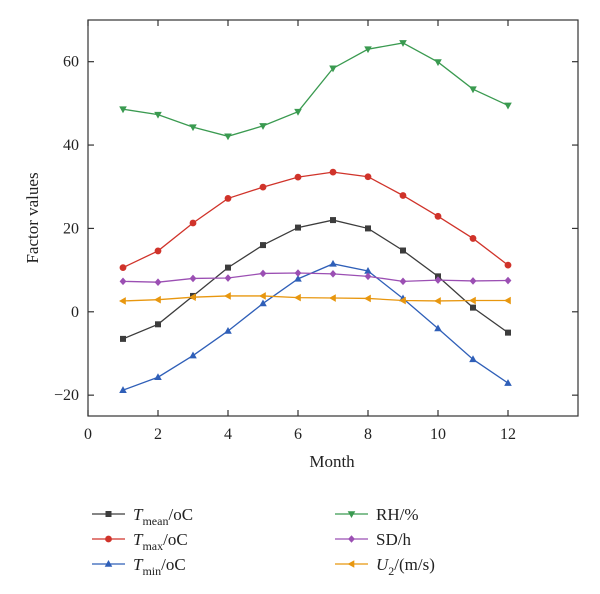 The image size is (600, 594). What do you see at coordinates (159, 566) in the screenshot?
I see `legend-label: Tmin/oC` at bounding box center [159, 566].